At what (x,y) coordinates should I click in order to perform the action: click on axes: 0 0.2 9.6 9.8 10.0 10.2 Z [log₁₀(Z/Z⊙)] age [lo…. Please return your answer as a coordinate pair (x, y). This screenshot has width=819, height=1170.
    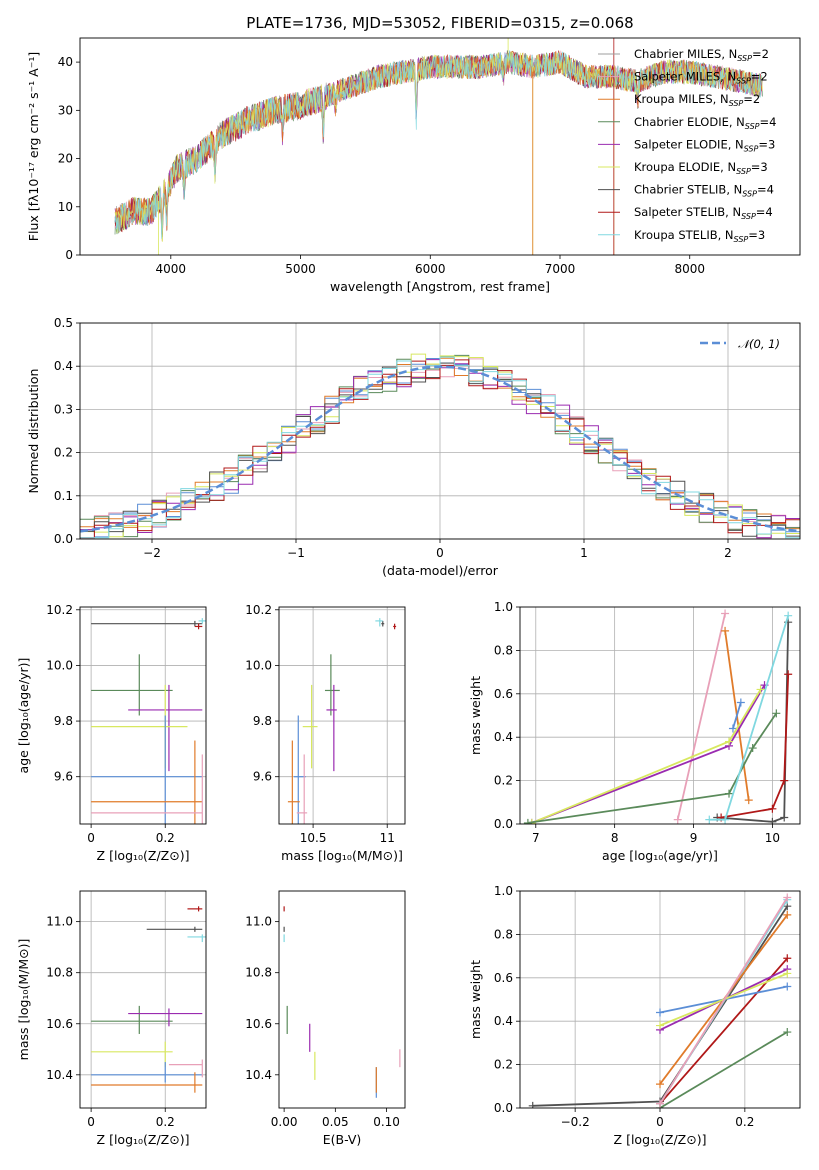
    Looking at the image, I should click on (102, 733).